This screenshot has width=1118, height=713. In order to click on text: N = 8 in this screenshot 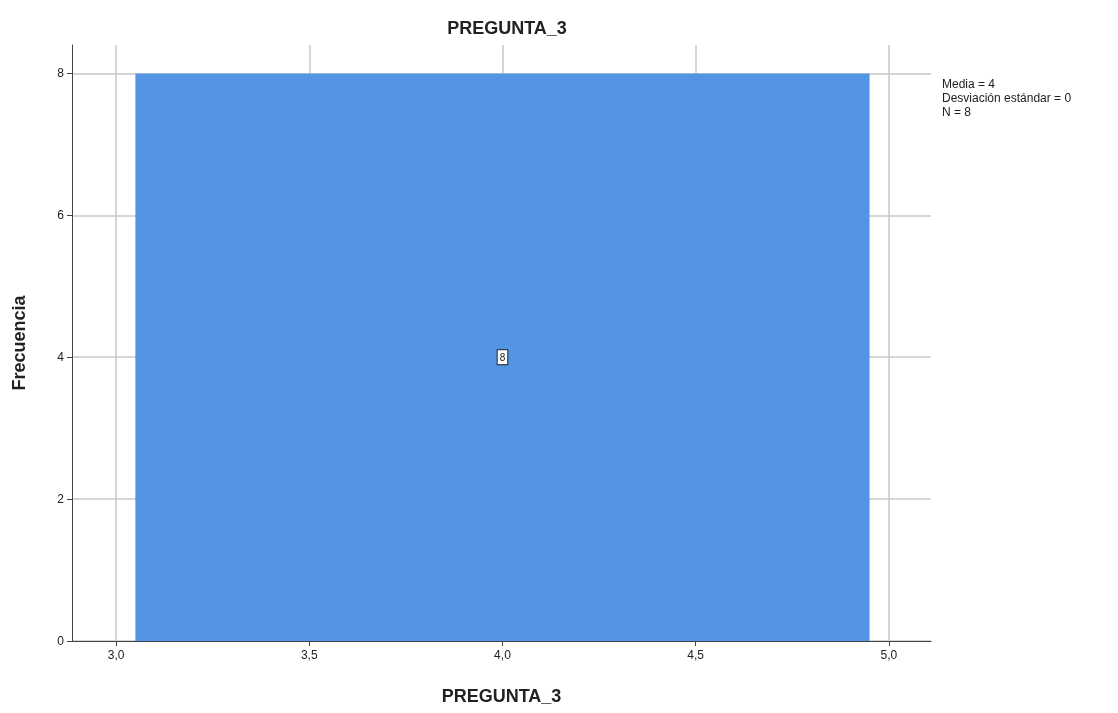, I will do `click(957, 112)`.